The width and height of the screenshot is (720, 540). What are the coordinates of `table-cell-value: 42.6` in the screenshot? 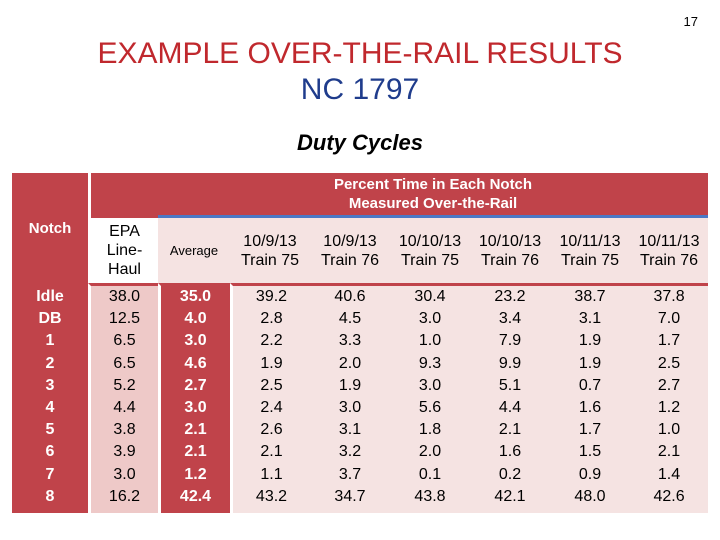 It's located at (669, 496).